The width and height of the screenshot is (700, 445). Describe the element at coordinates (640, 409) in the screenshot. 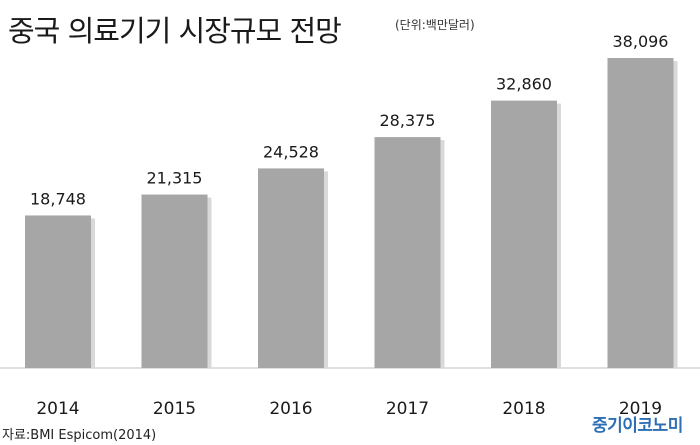

I see `x-tick-2019: 2019` at that location.